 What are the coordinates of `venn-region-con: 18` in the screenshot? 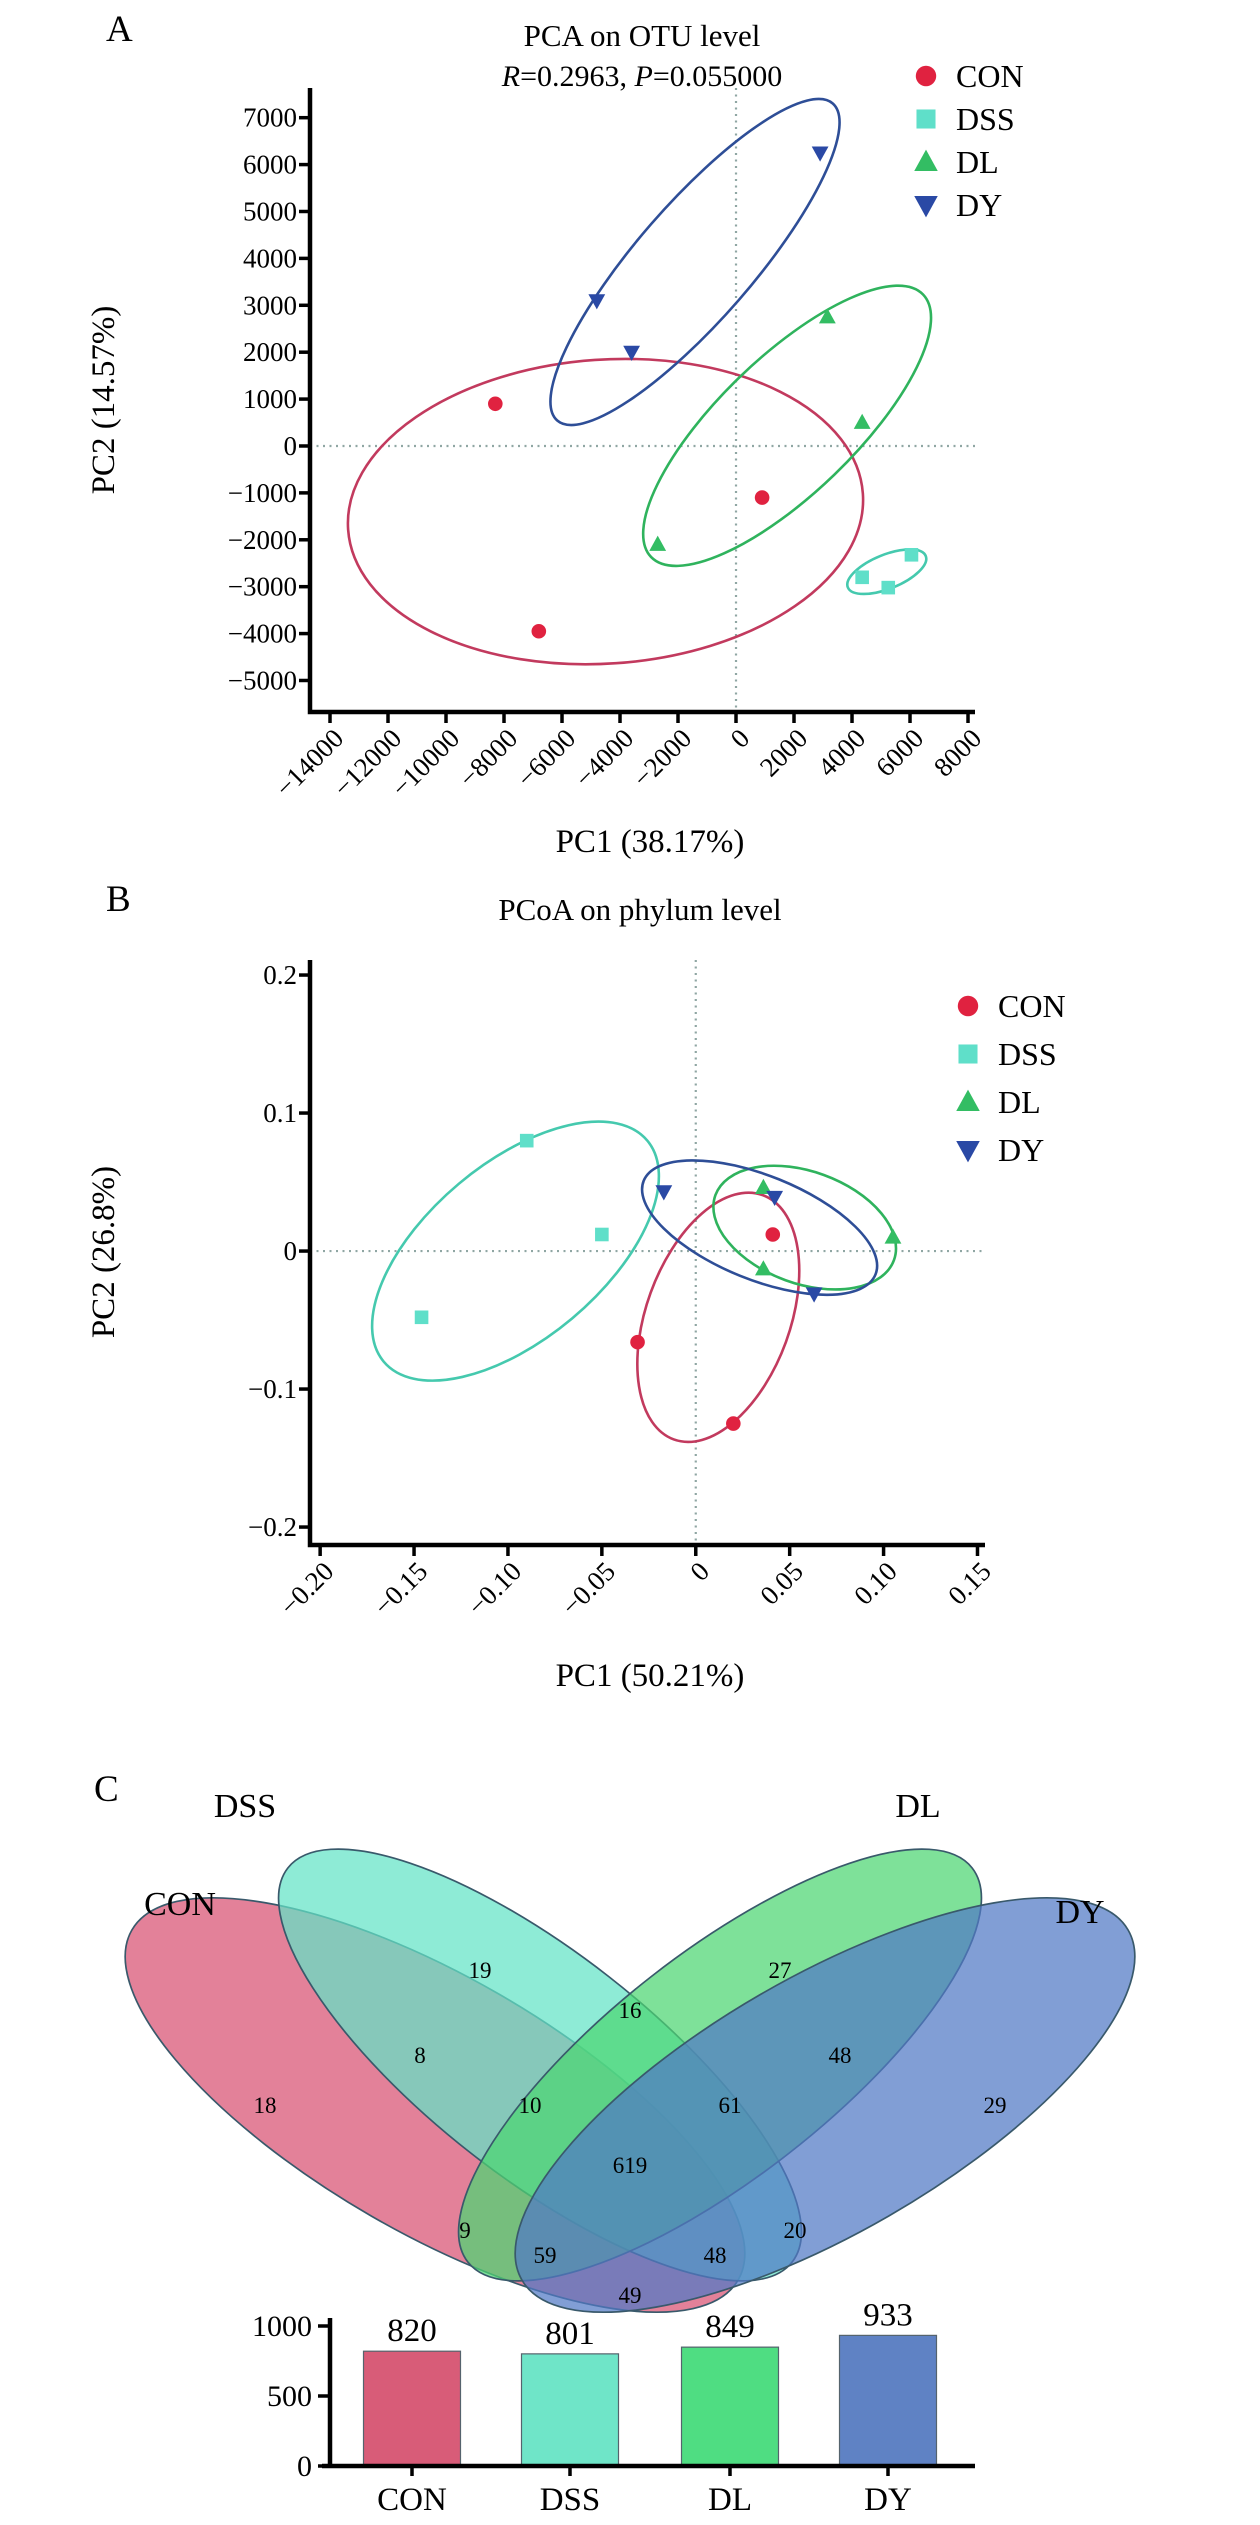 It's located at (265, 2105).